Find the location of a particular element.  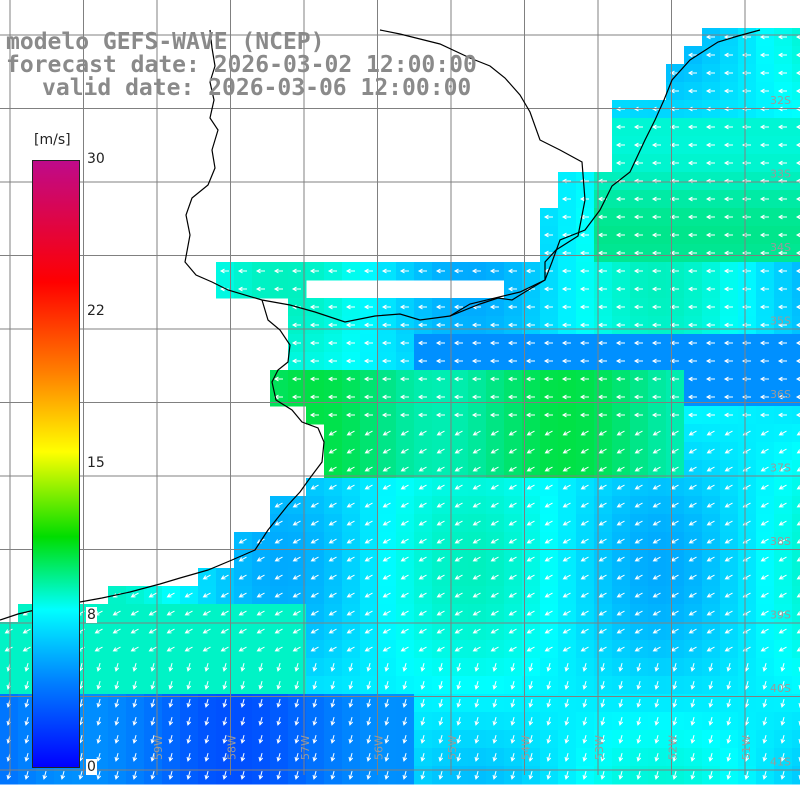

lat-label: 33S is located at coordinates (780, 174).